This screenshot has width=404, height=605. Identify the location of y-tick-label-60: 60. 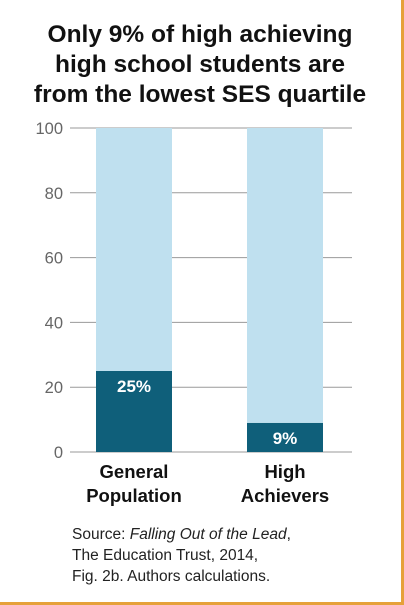
(54, 259).